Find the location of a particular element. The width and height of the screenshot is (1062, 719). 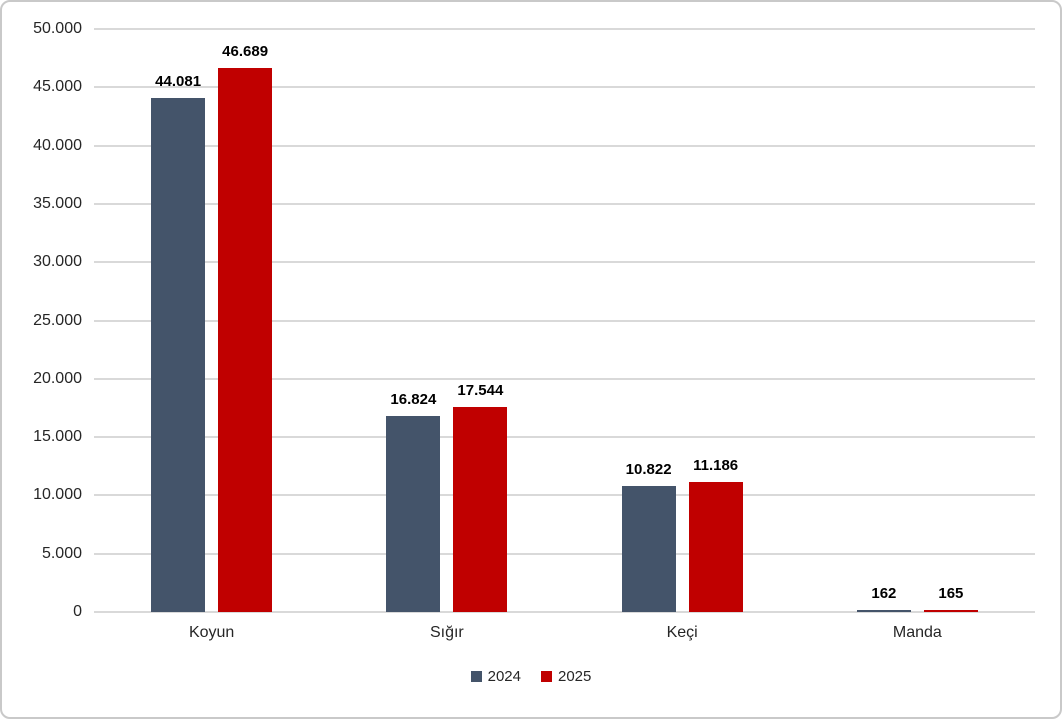

bar-value-label: 17.544 is located at coordinates (480, 390).